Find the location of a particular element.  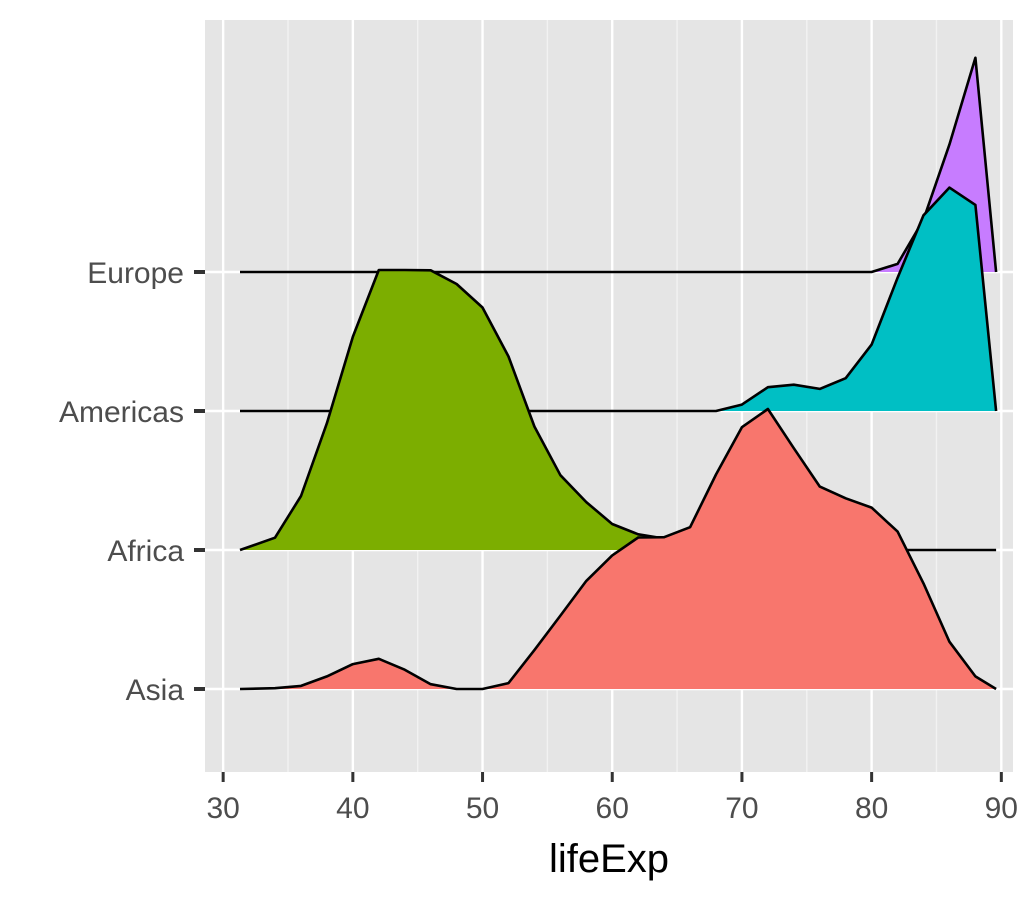

y-tick-label: Americas is located at coordinates (121, 412).